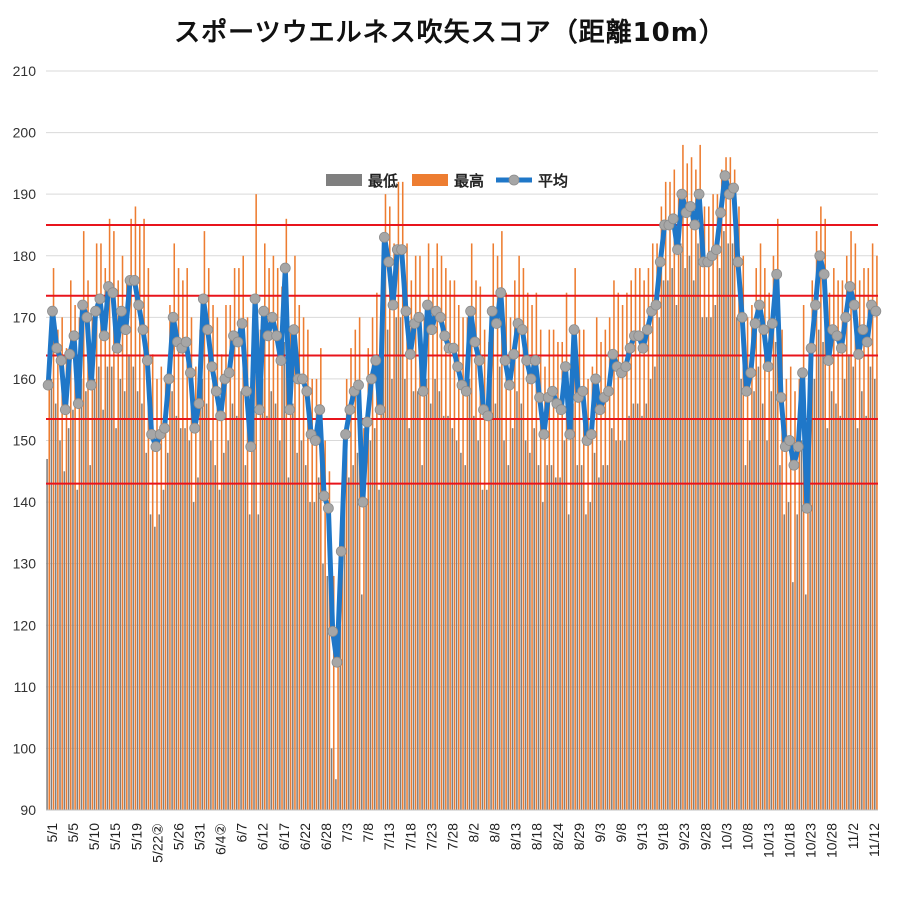 The height and width of the screenshot is (900, 900). I want to click on y-tick-label: 110, so click(25, 687).